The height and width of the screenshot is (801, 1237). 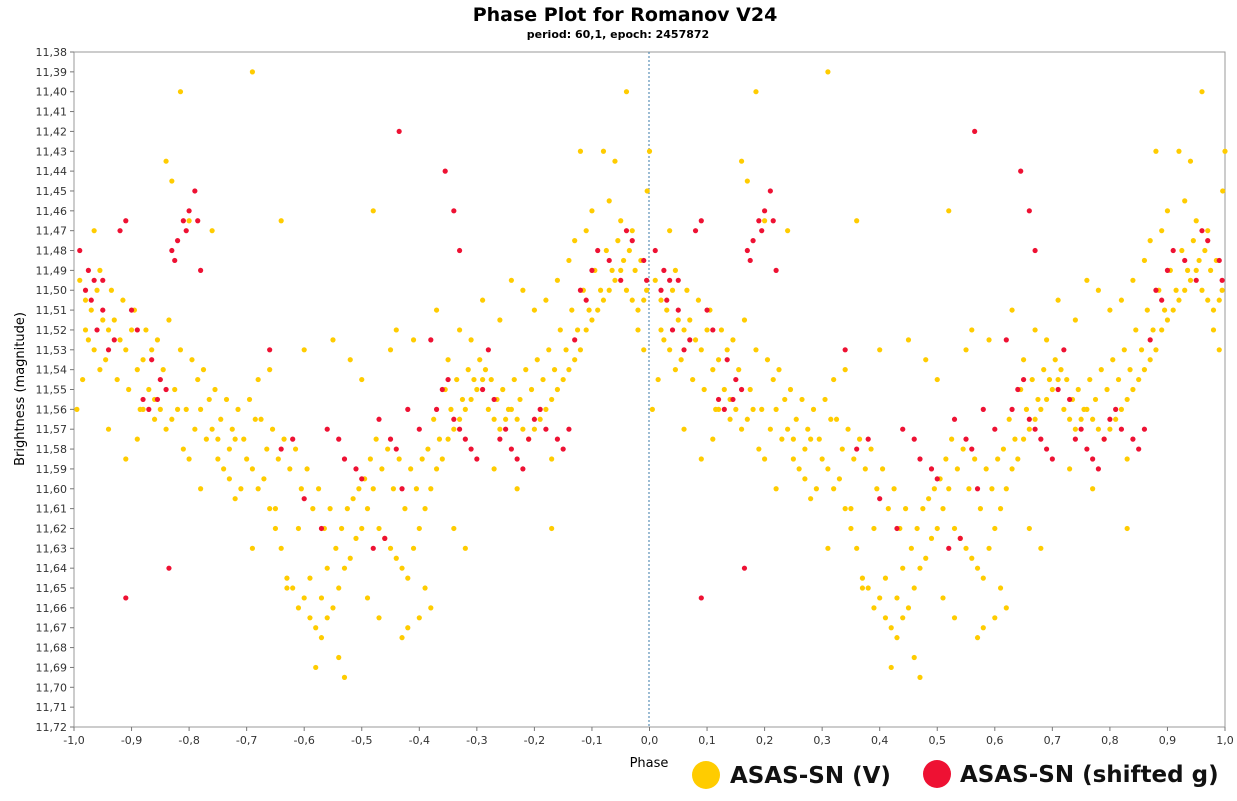 I want to click on legend: ASAS-SN (V) ASAS-SN (shifted g), so click(x=955, y=774).